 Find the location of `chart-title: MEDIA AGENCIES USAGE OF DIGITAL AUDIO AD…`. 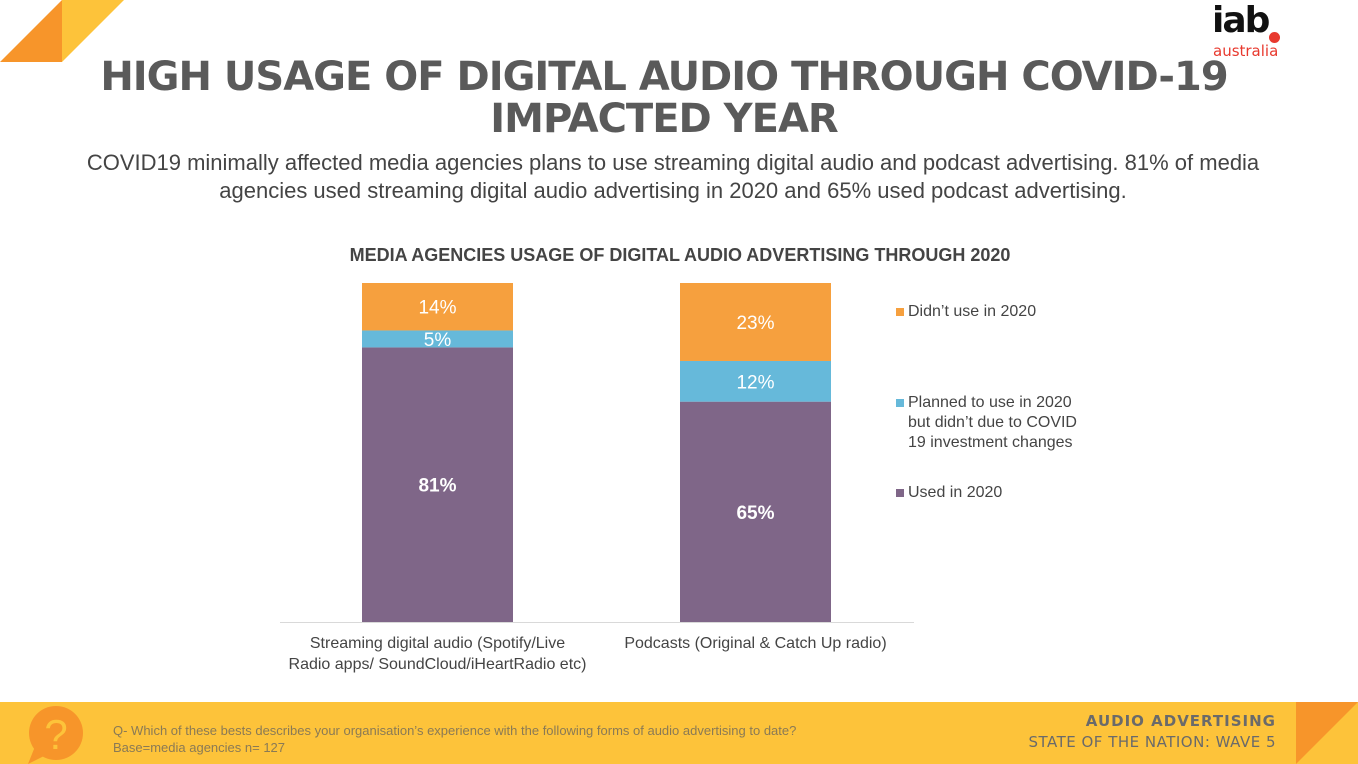

chart-title: MEDIA AGENCIES USAGE OF DIGITAL AUDIO AD… is located at coordinates (680, 255).